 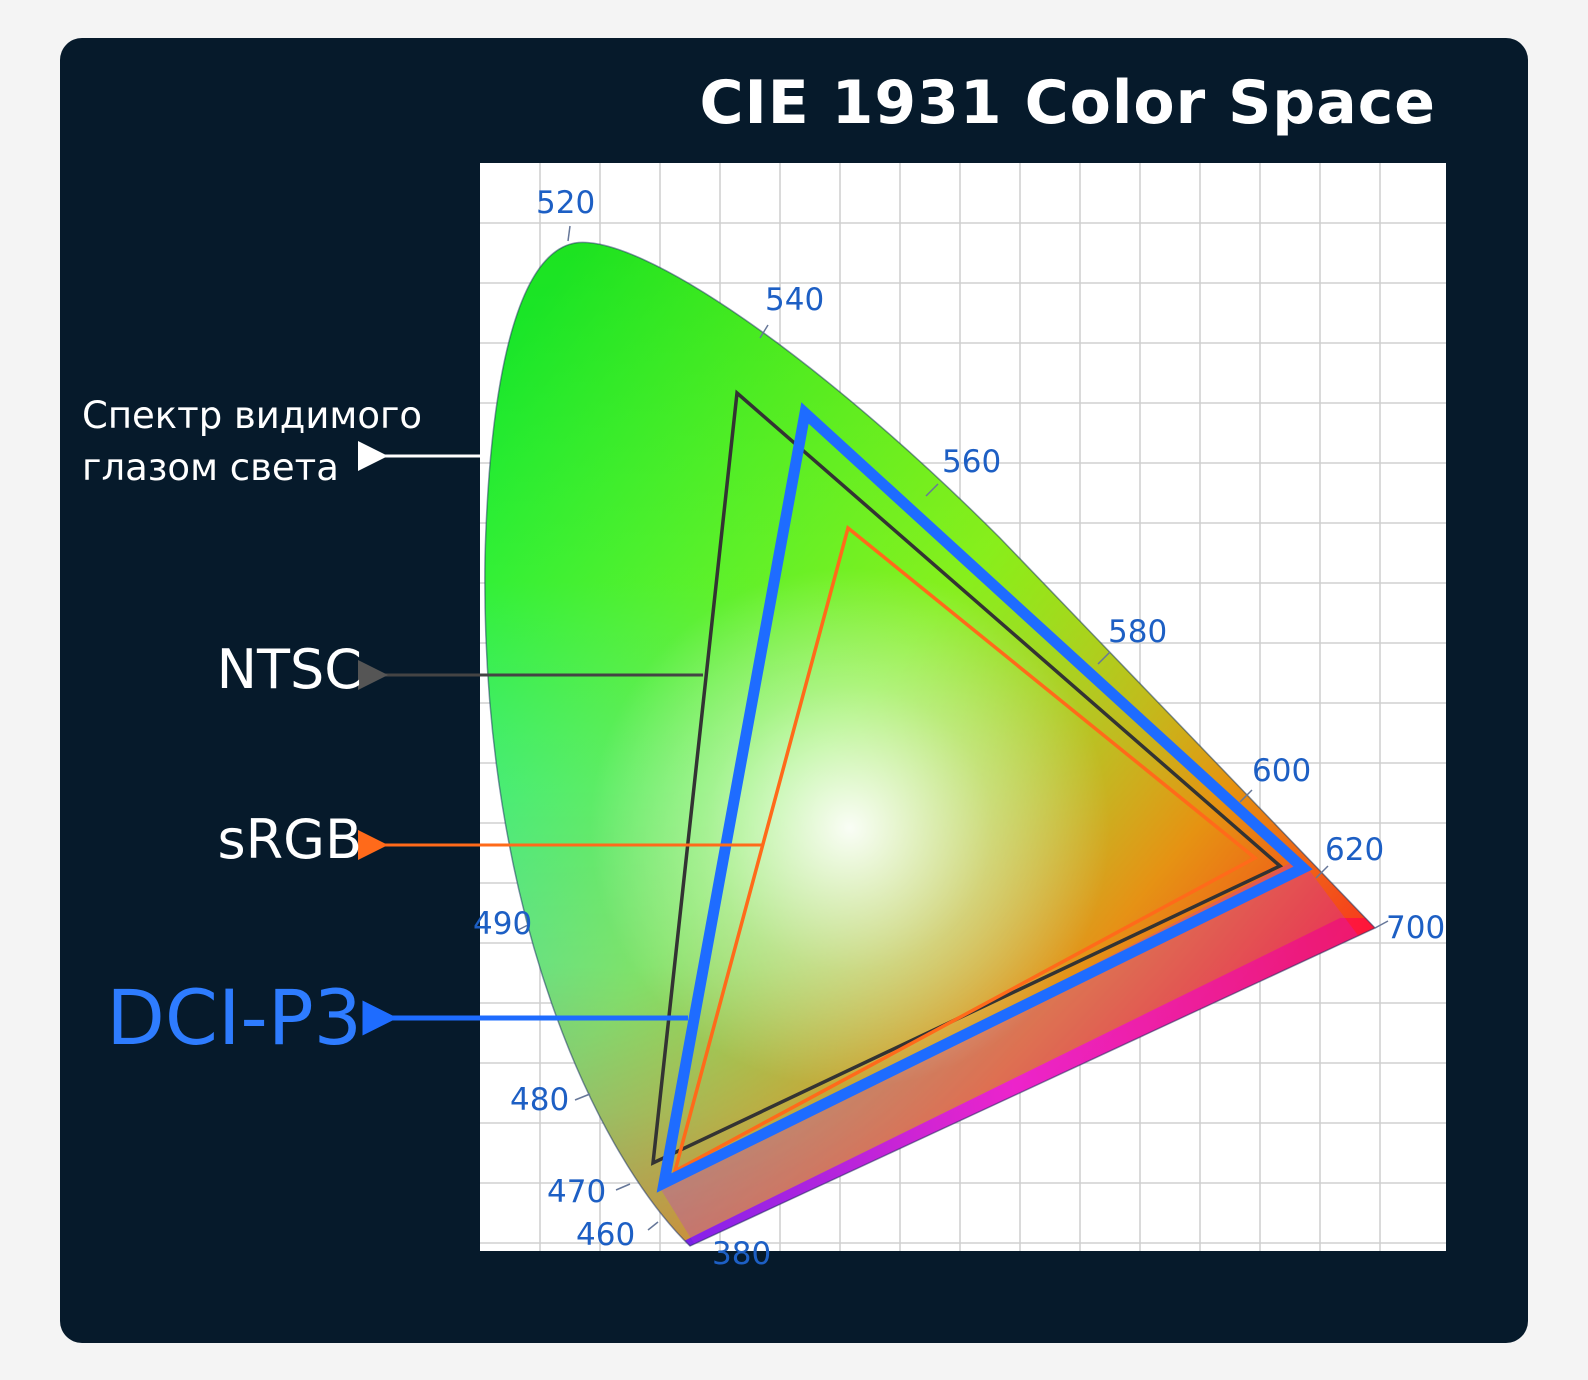 I want to click on wavelength-label-580: 580, so click(x=1137, y=632).